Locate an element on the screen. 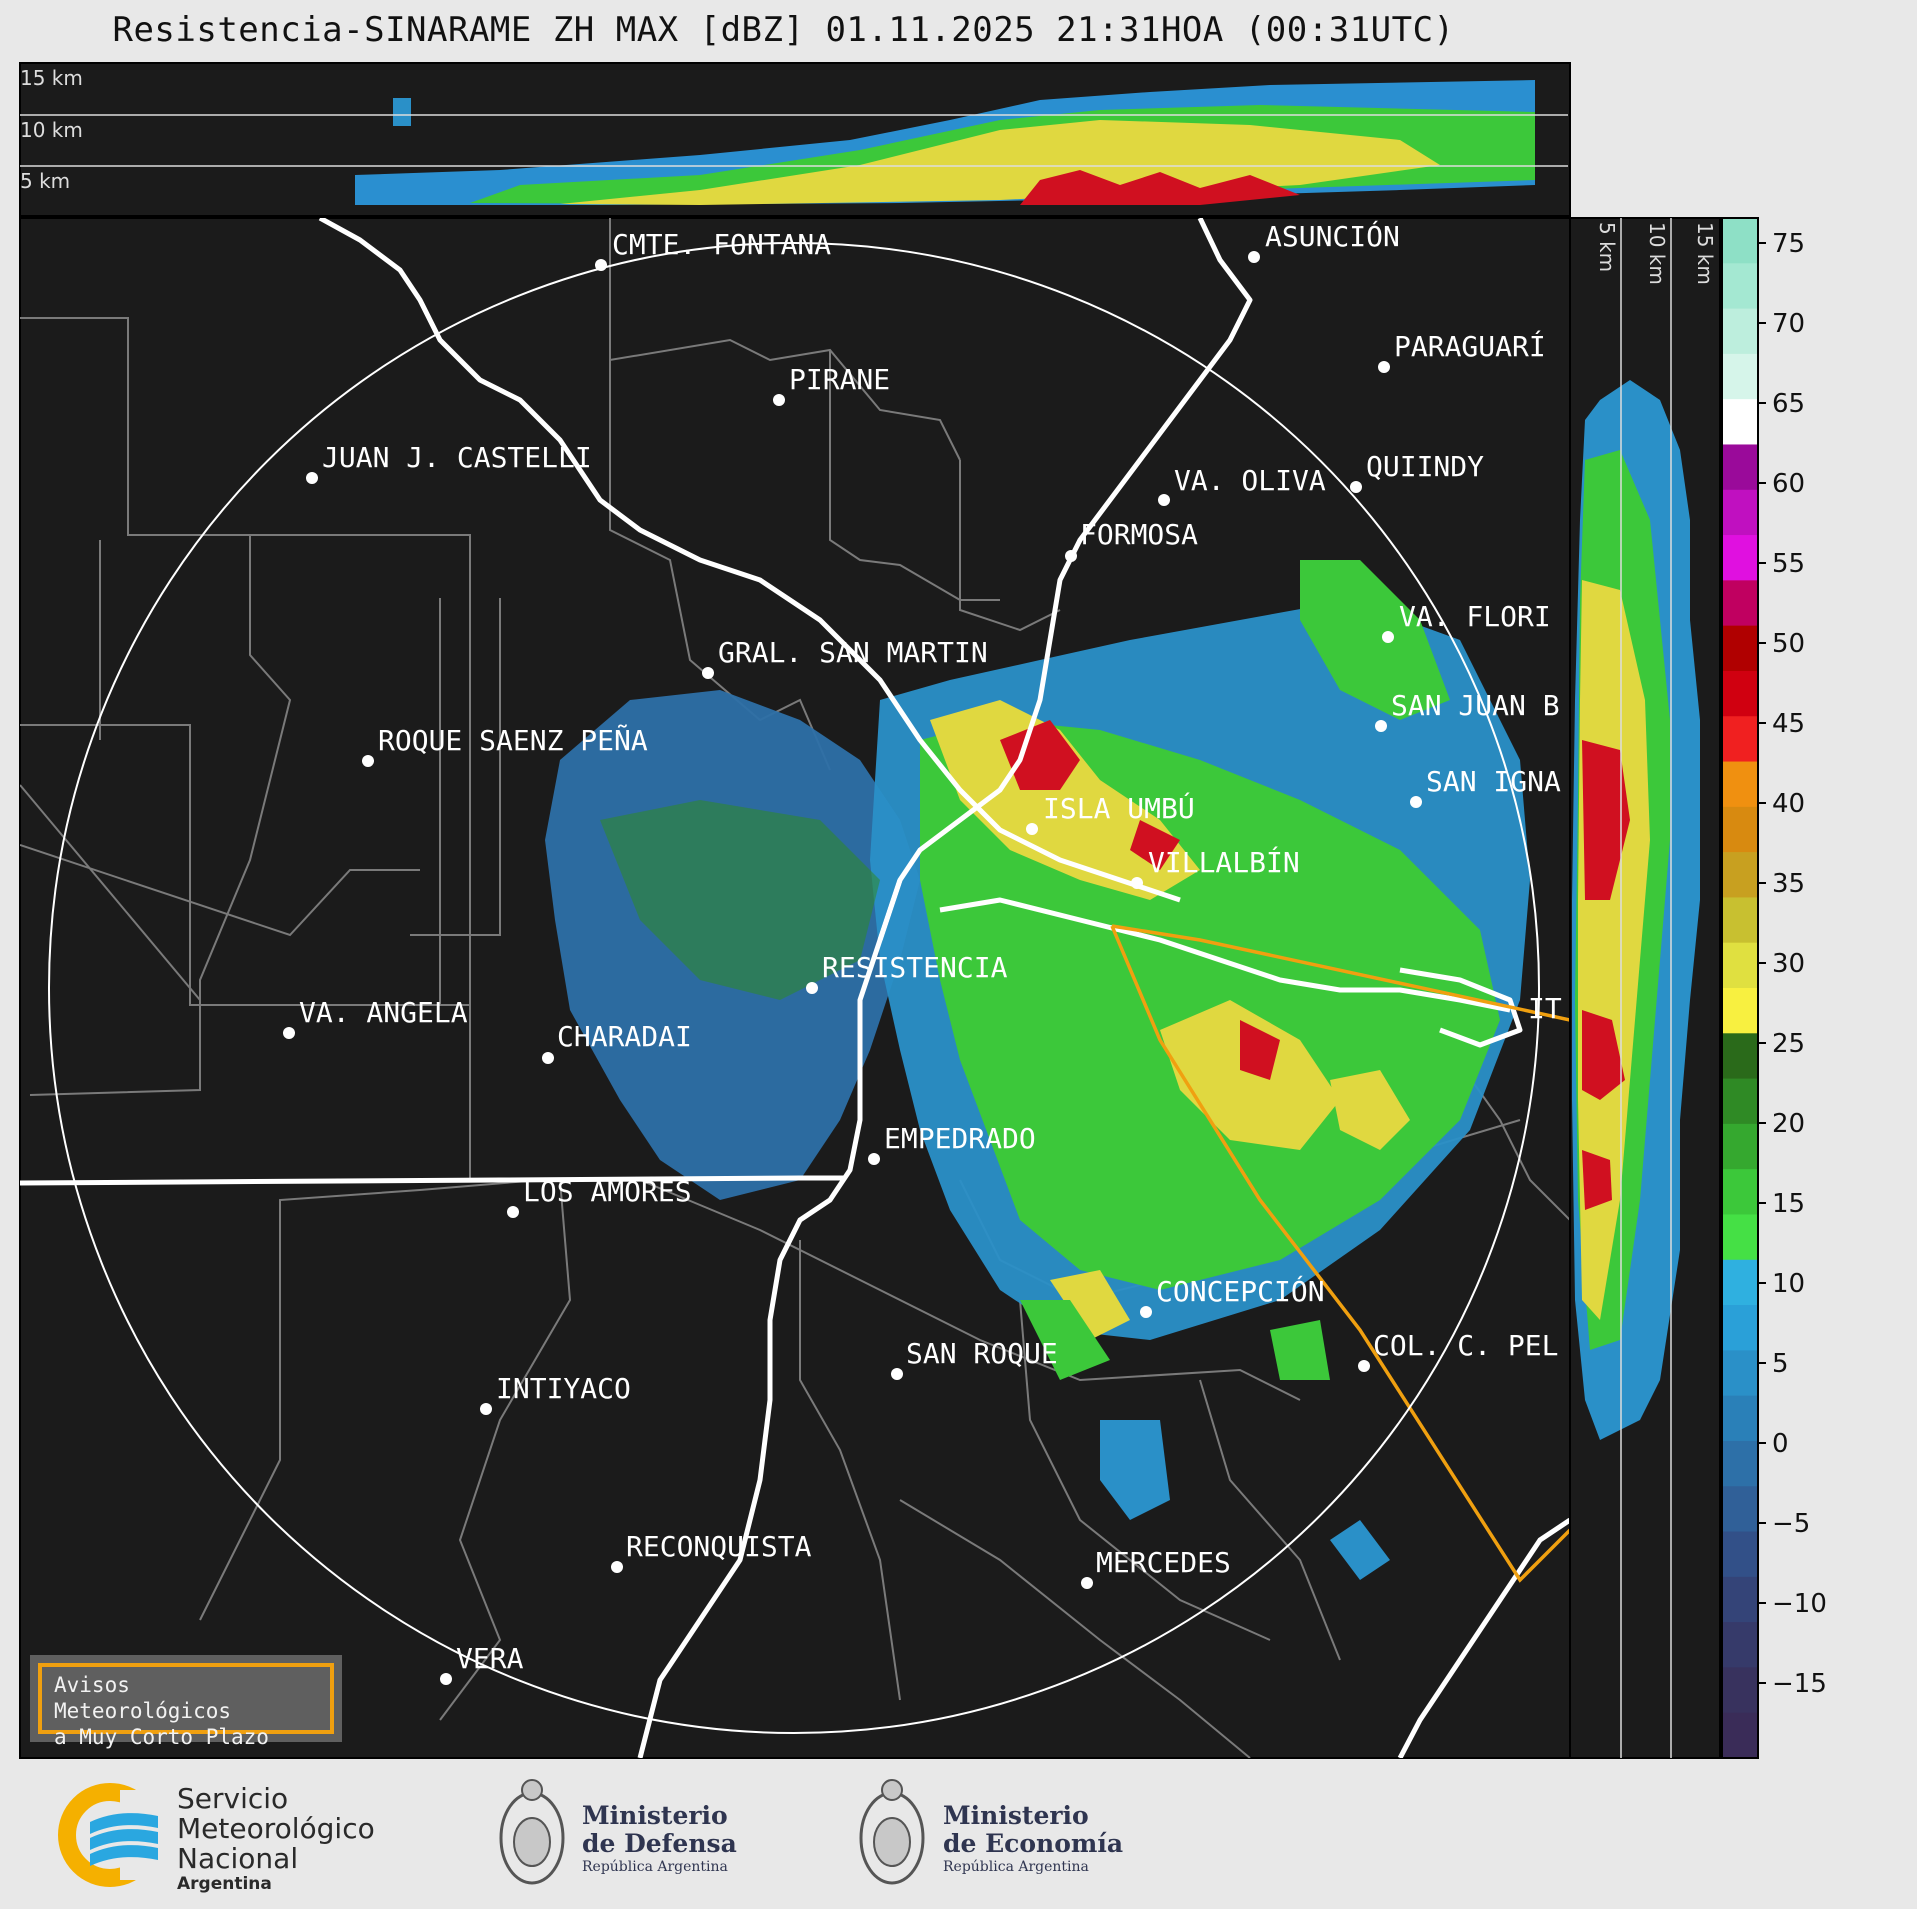 This screenshot has height=1909, width=1917. city-va-angela: VA. ANGELA is located at coordinates (375, 1017).